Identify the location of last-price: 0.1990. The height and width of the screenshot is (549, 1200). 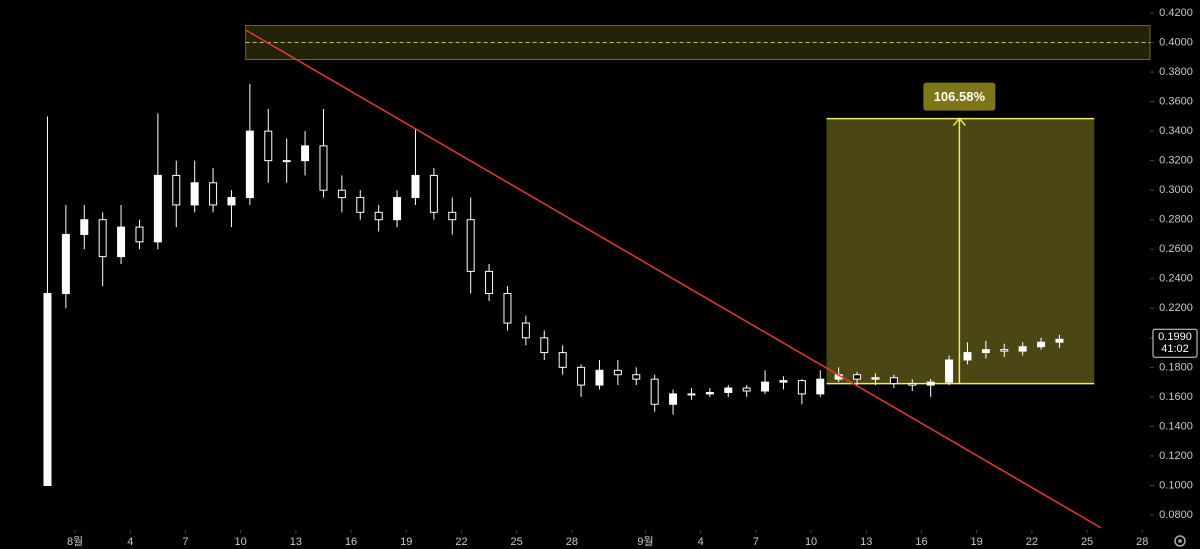
(1175, 337).